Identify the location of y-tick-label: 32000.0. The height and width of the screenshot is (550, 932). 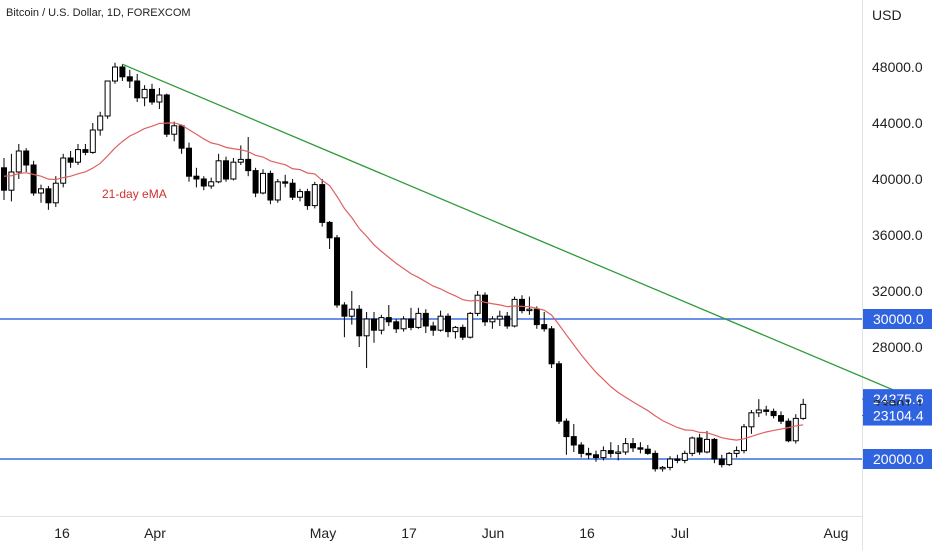
(897, 291).